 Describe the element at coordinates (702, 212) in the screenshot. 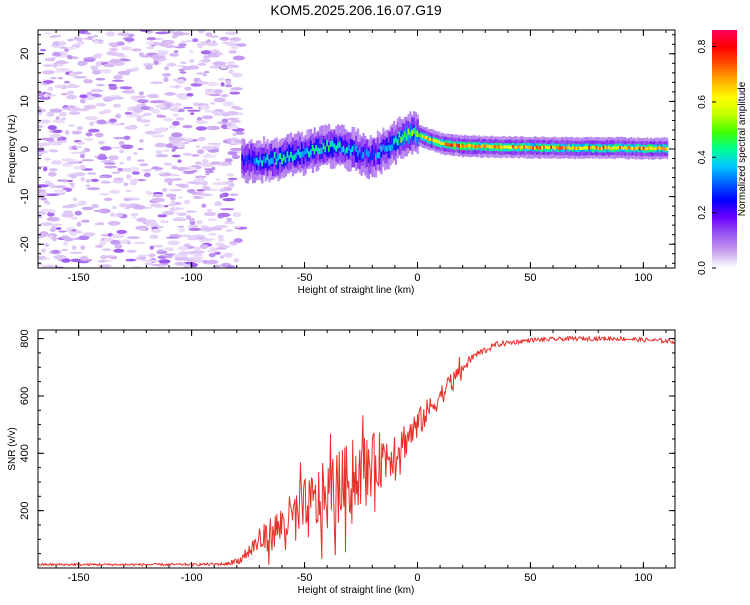

I see `colorbar-tick-label: 0.2` at that location.